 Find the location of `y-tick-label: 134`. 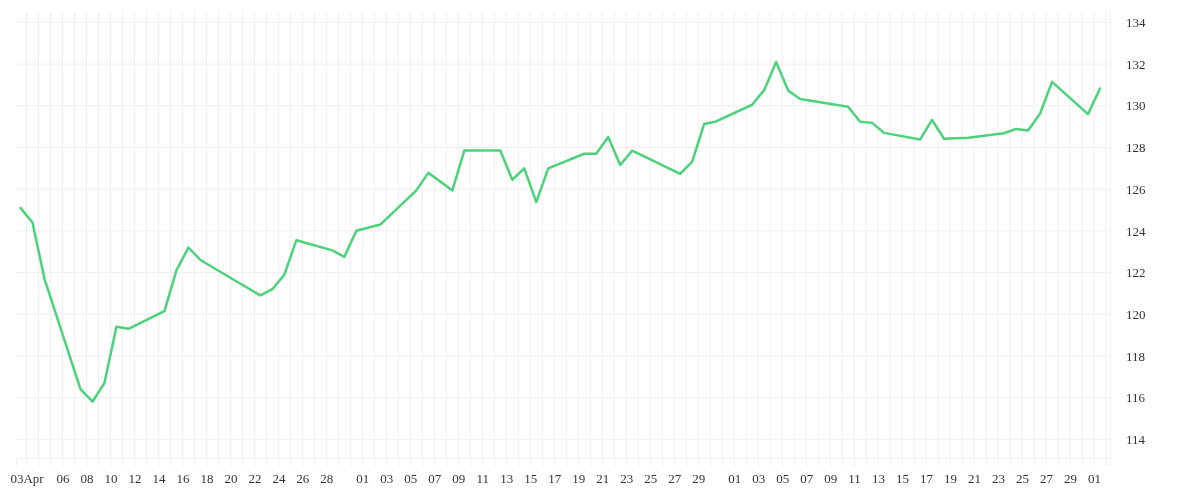

y-tick-label: 134 is located at coordinates (1136, 23).